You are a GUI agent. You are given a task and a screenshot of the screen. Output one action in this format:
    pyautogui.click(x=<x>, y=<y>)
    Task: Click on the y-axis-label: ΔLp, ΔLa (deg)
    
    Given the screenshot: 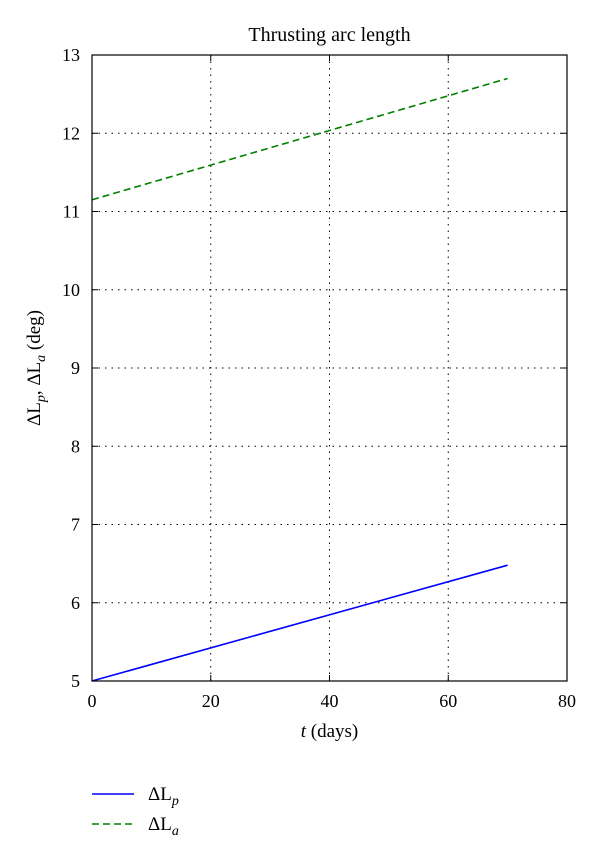 What is the action you would take?
    pyautogui.click(x=36, y=368)
    